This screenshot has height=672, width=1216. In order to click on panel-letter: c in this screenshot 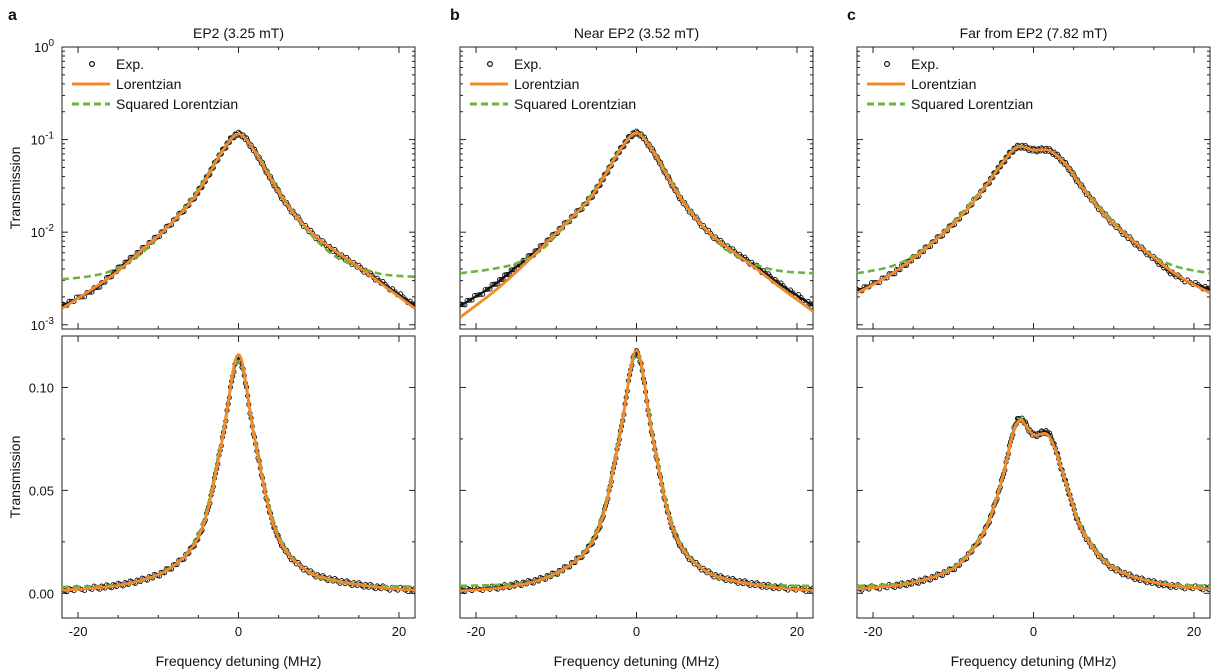, I will do `click(851, 15)`.